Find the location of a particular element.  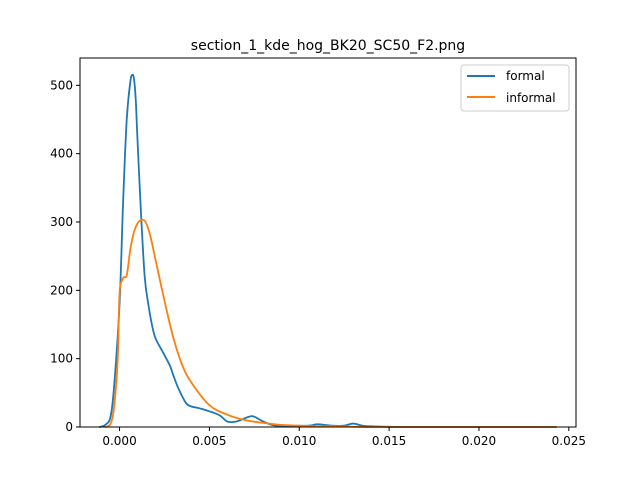

y-tick-label: 400 is located at coordinates (61, 154).